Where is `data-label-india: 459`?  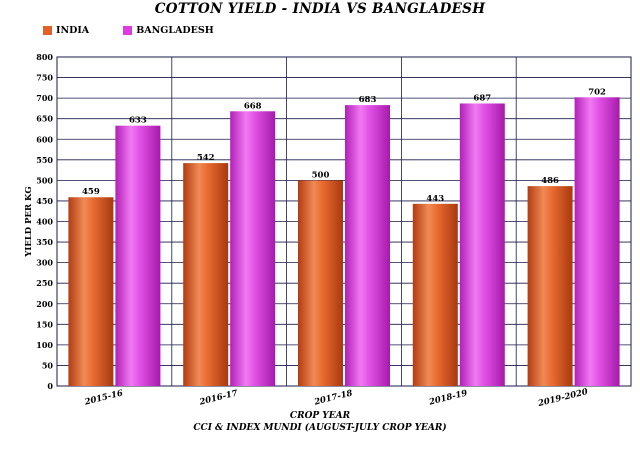
data-label-india: 459 is located at coordinates (91, 192).